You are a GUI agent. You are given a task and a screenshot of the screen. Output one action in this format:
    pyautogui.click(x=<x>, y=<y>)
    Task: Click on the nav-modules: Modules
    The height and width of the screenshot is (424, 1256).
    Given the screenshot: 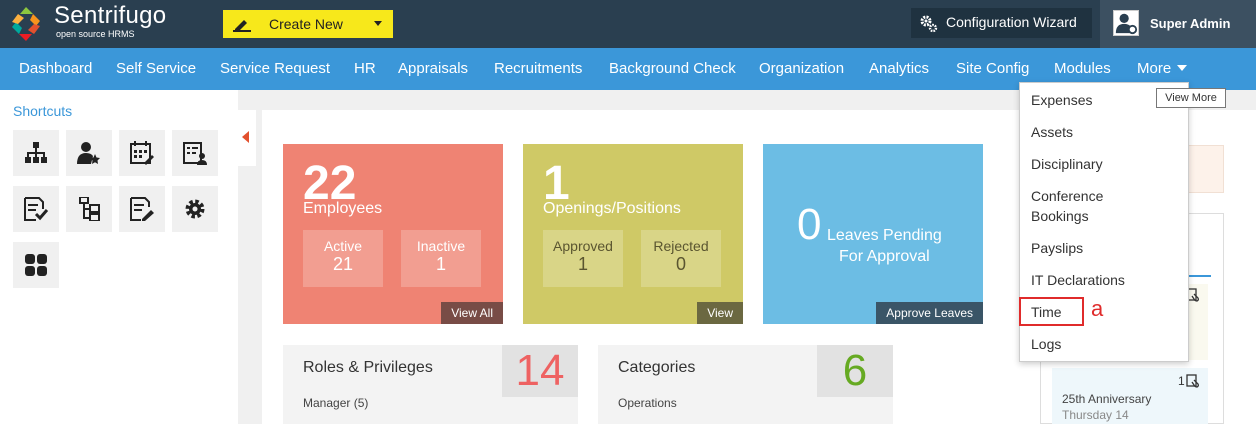 What is the action you would take?
    pyautogui.click(x=1082, y=68)
    